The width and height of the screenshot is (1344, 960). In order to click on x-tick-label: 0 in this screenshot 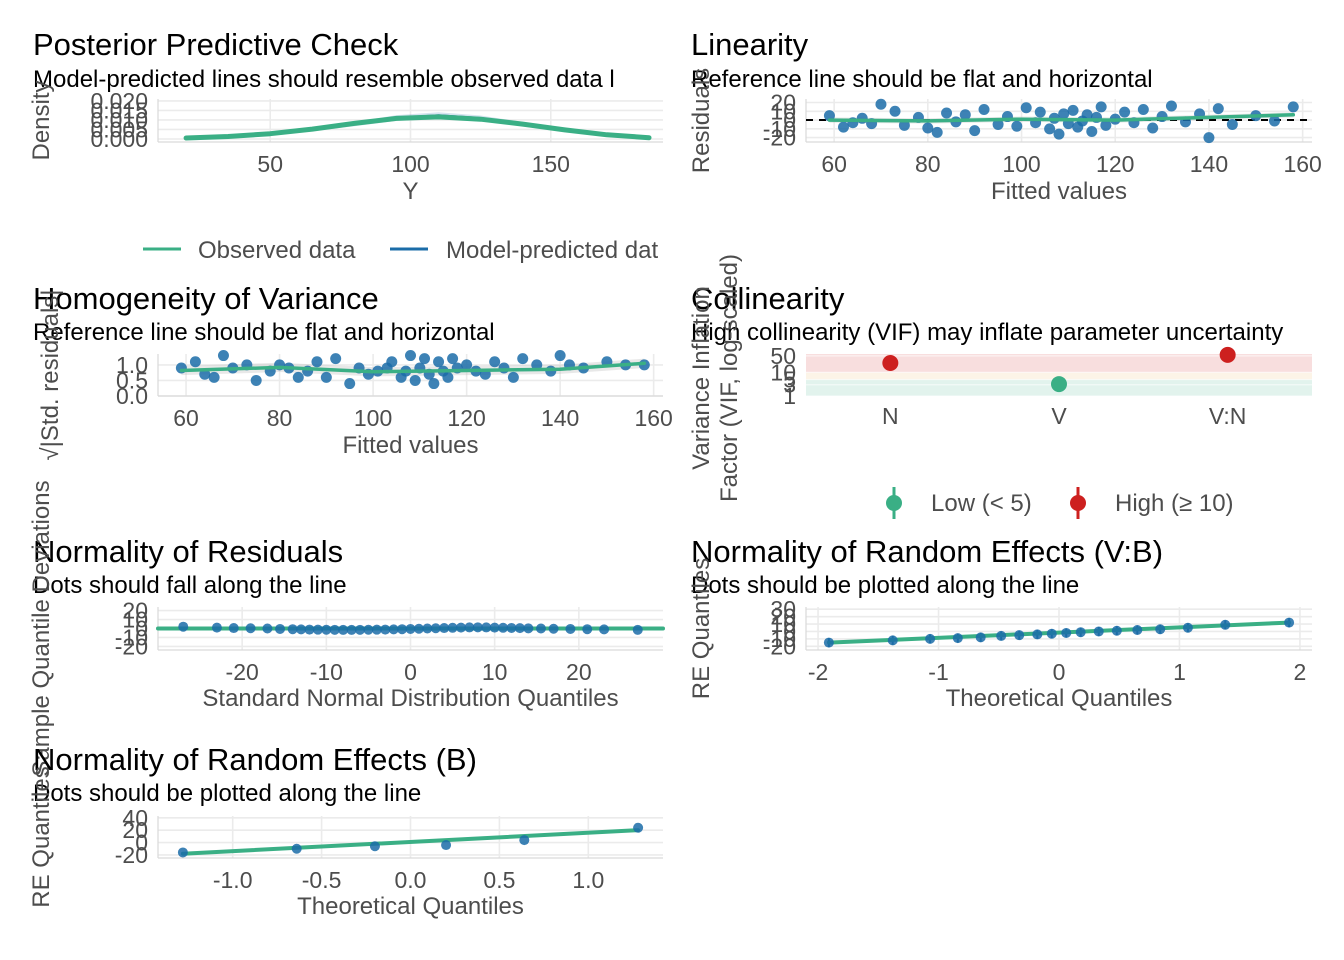, I will do `click(410, 672)`.